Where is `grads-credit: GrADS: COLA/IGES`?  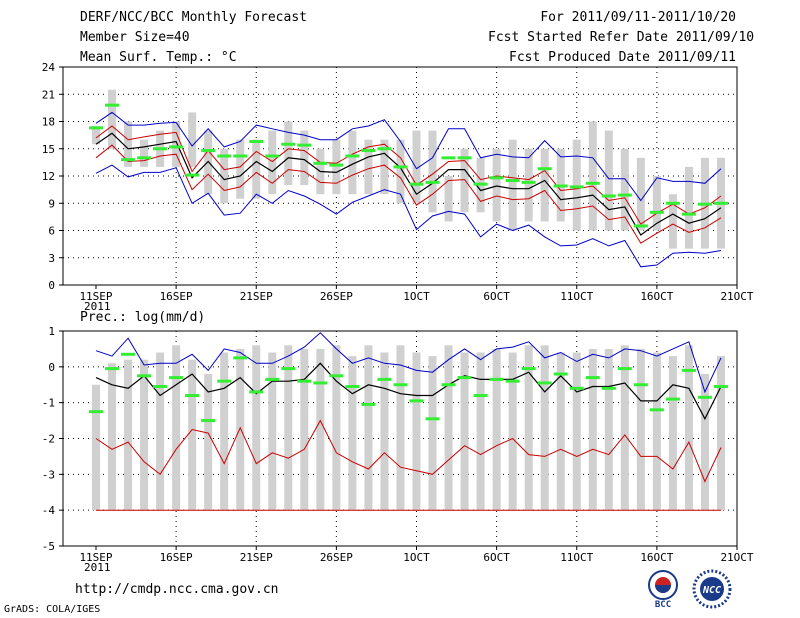
grads-credit: GrADS: COLA/IGES is located at coordinates (52, 609).